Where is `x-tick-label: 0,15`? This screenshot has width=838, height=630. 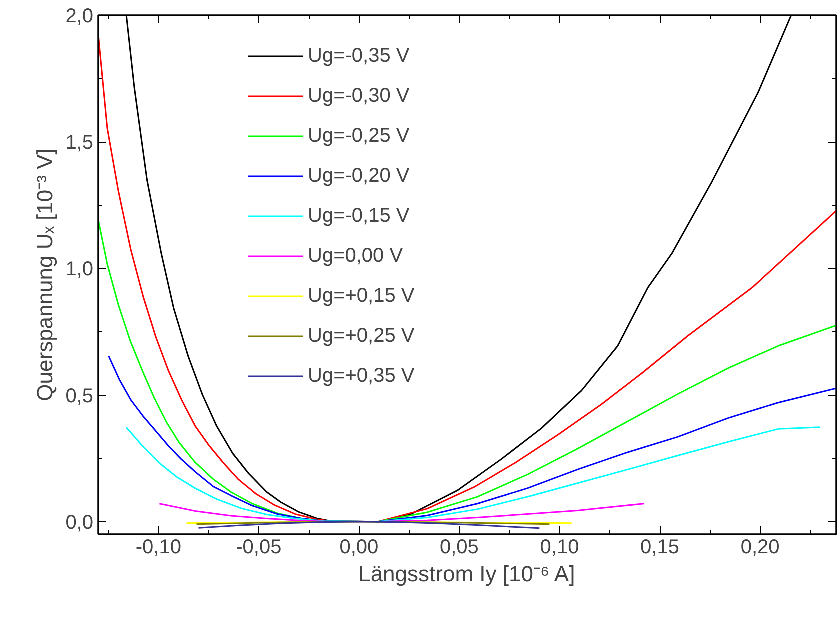 x-tick-label: 0,15 is located at coordinates (660, 547).